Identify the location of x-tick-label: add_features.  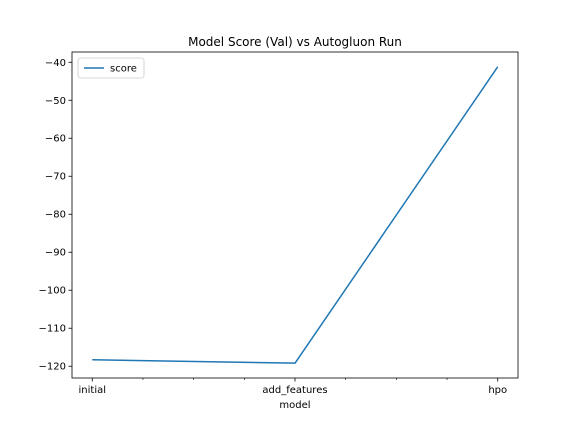
(294, 390).